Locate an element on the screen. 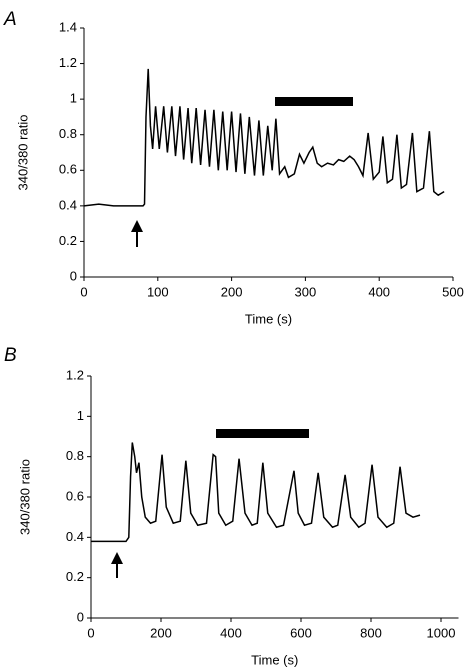 The width and height of the screenshot is (466, 670). y-tick-label: 1.4 is located at coordinates (68, 26).